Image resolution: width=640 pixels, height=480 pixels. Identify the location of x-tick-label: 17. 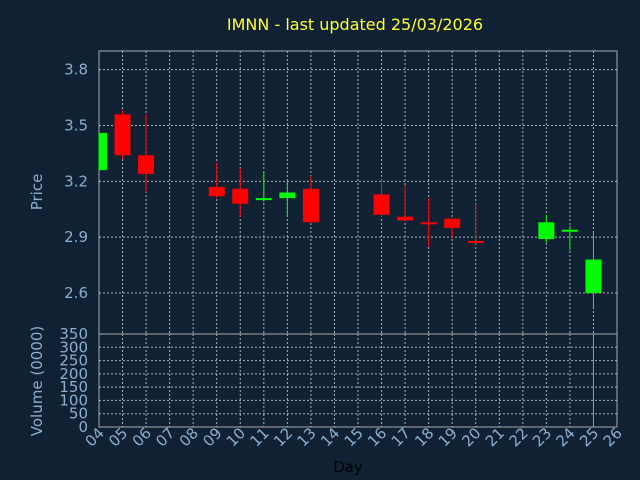
(401, 437).